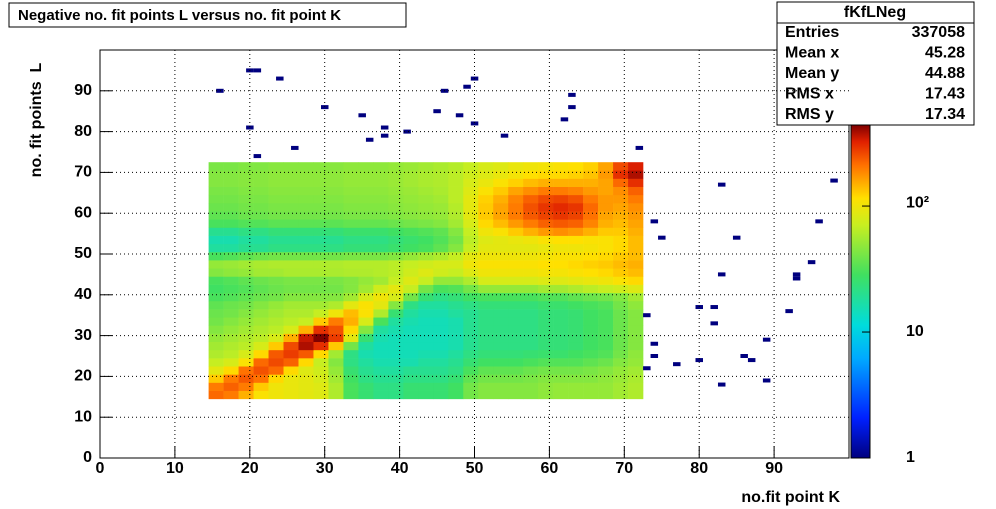  Describe the element at coordinates (83, 294) in the screenshot. I see `y-tick-label: 40` at that location.